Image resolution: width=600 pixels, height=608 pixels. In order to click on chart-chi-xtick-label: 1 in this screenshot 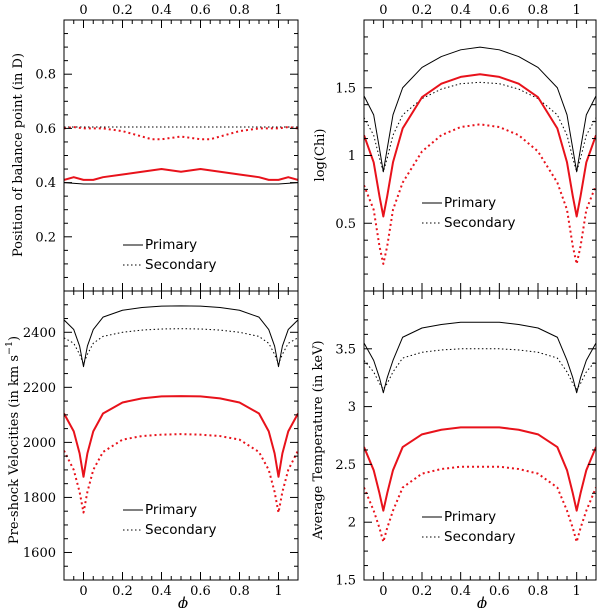, I will do `click(577, 10)`.